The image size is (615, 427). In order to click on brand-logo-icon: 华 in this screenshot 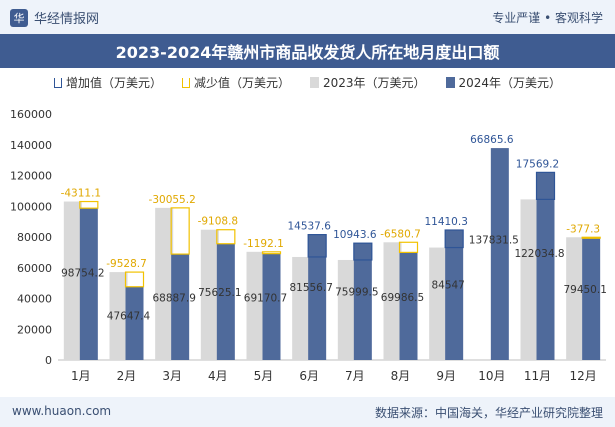, I will do `click(19, 17)`.